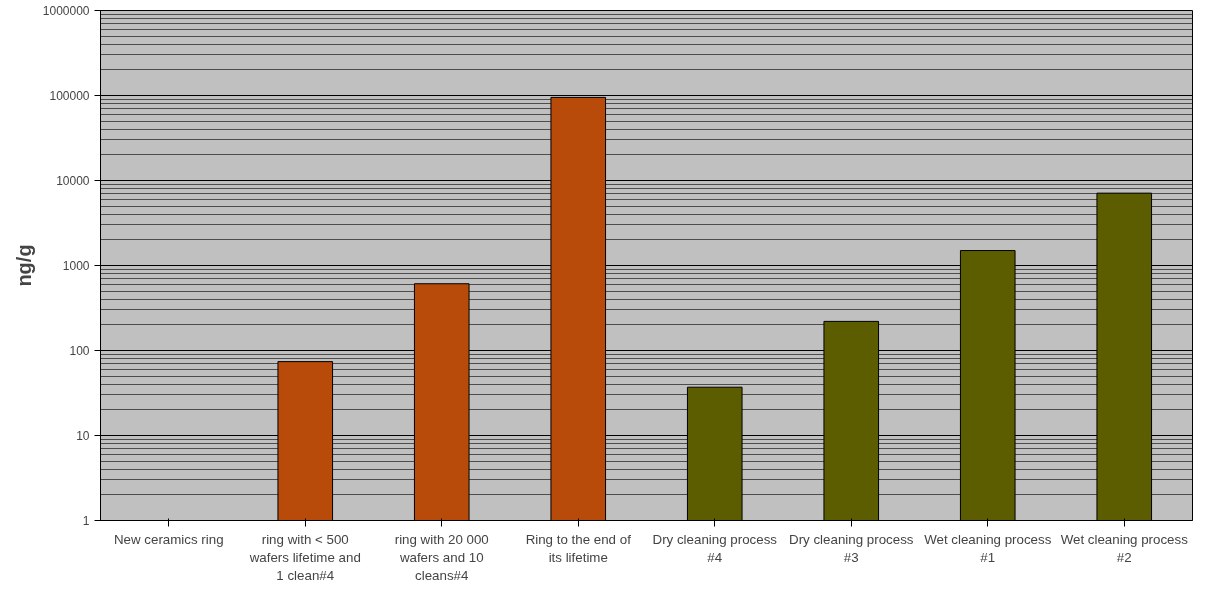  I want to click on x-tick-label: Wet cleaning process #1, so click(988, 548).